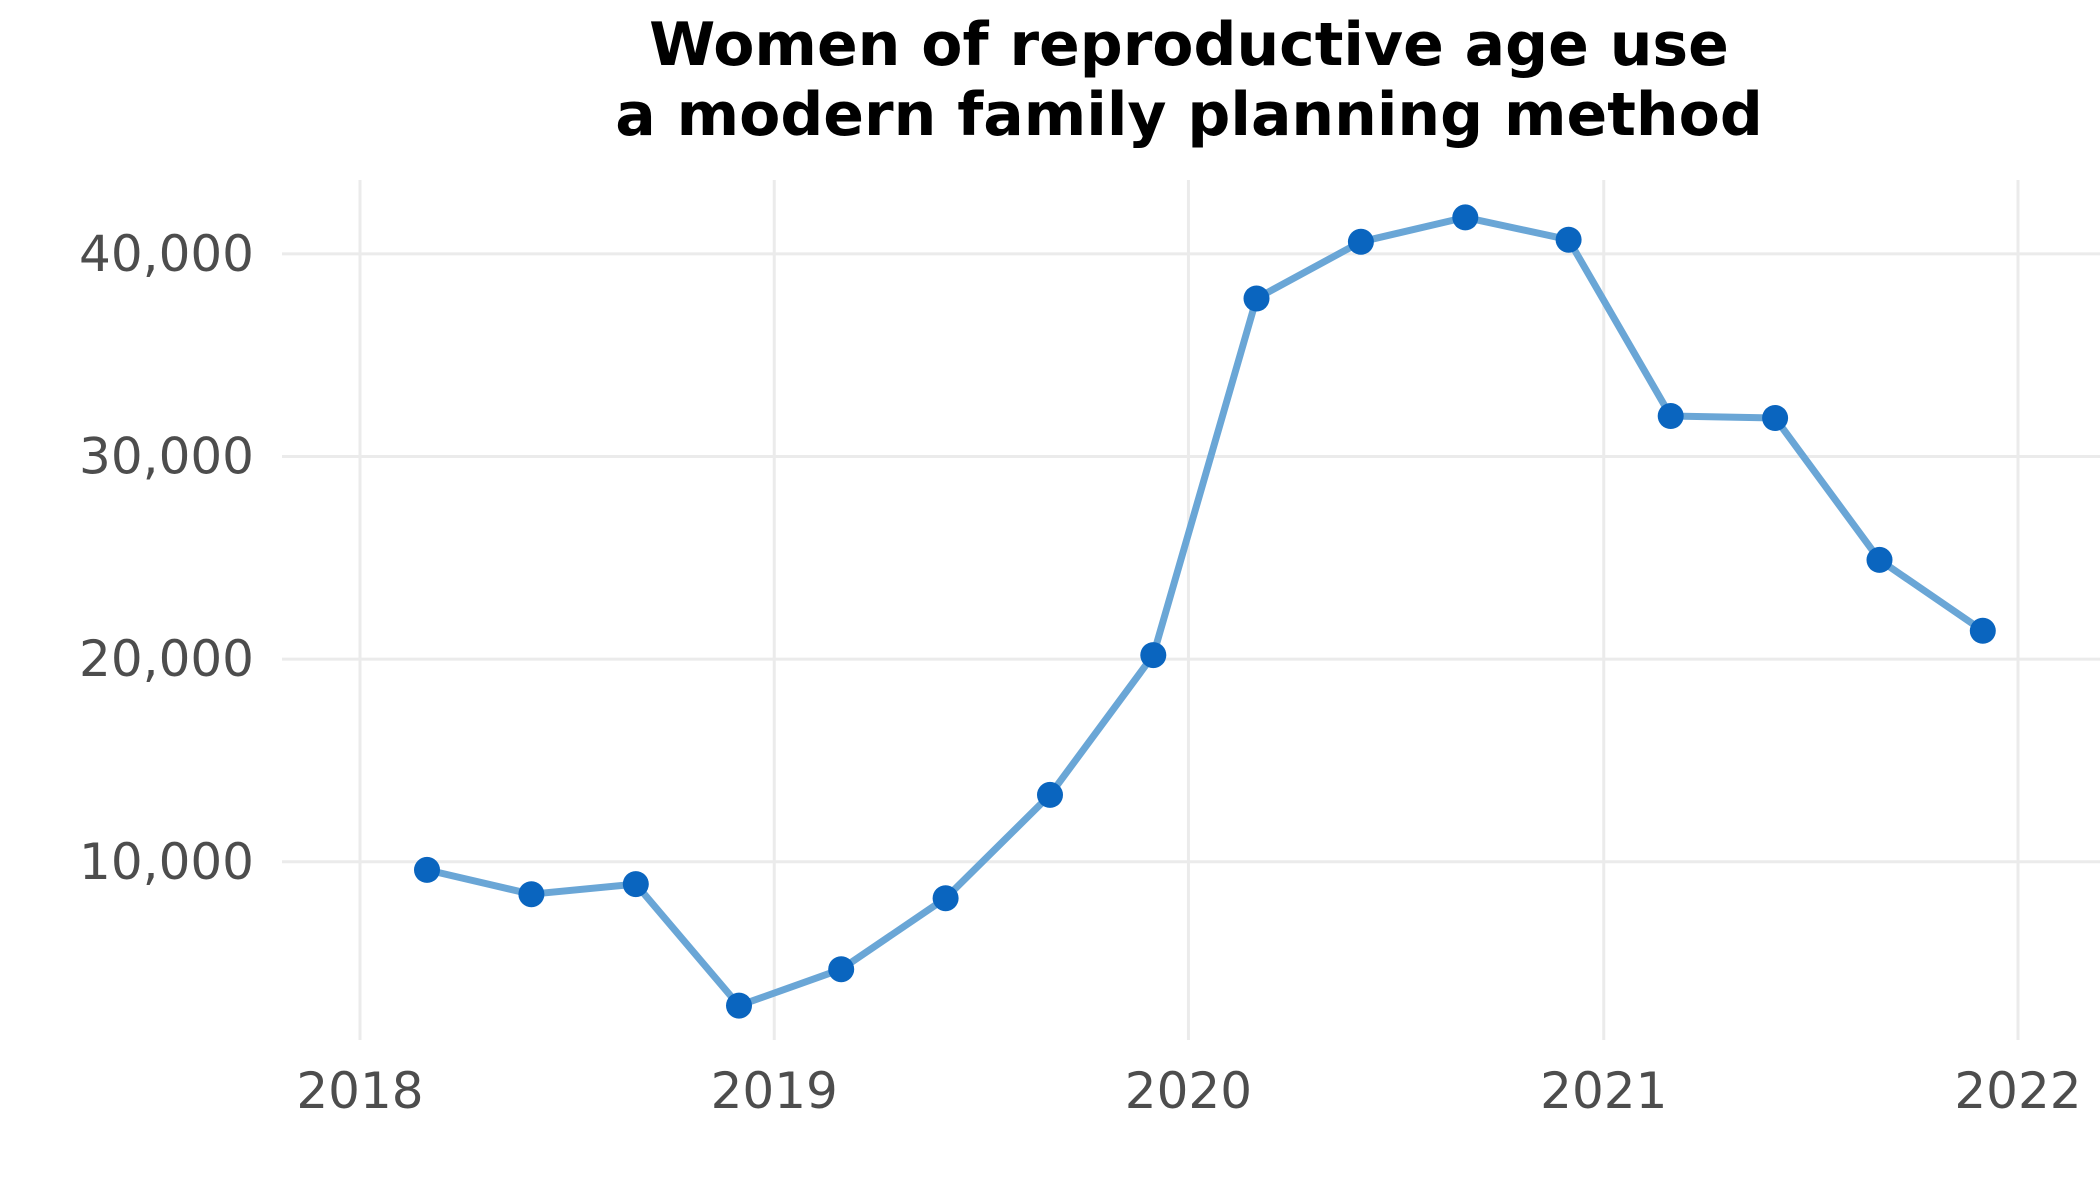 The width and height of the screenshot is (2100, 1200). Describe the element at coordinates (166, 659) in the screenshot. I see `y-tick-label-20000: 20,000` at that location.